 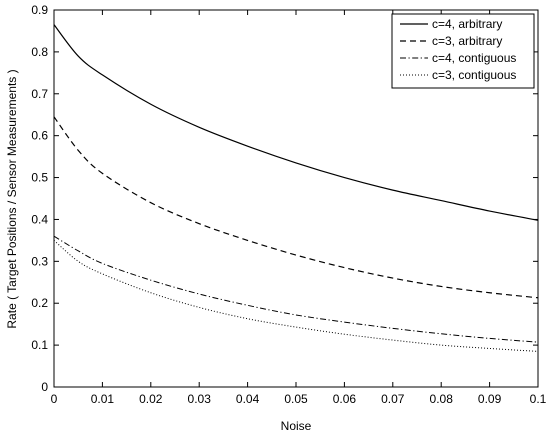 What do you see at coordinates (538, 399) in the screenshot?
I see `x-tick-label: 0.1` at bounding box center [538, 399].